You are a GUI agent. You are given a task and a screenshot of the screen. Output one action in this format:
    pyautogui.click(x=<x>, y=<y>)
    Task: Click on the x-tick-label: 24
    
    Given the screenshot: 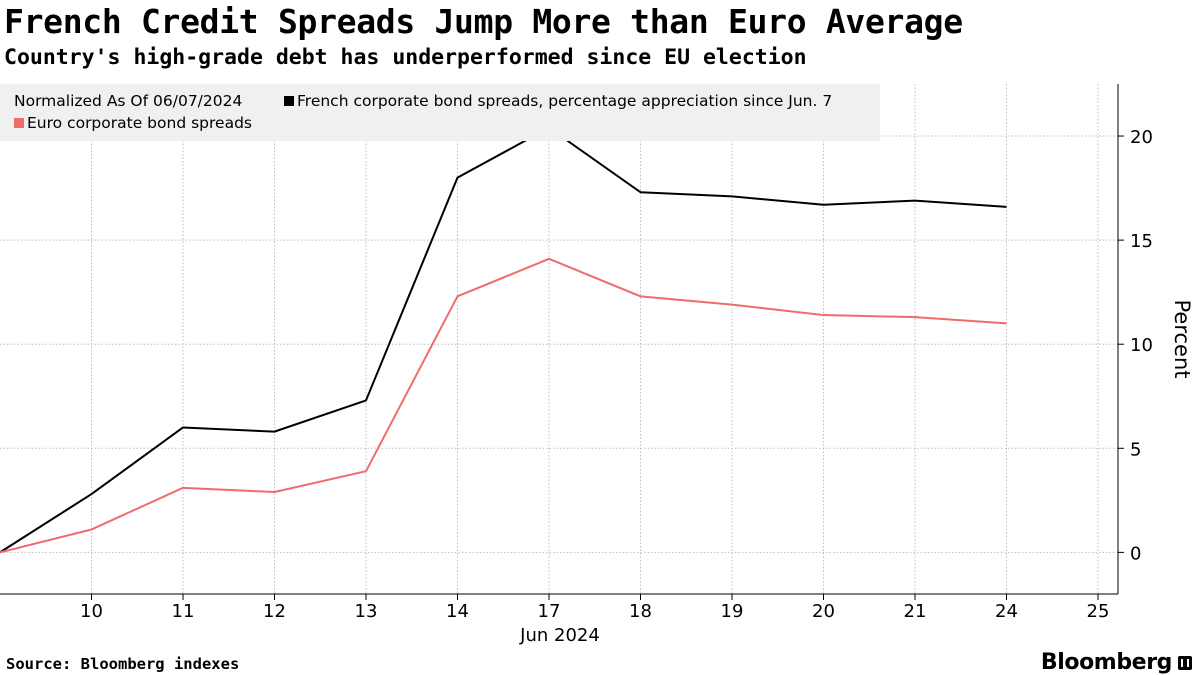 What is the action you would take?
    pyautogui.click(x=1006, y=611)
    